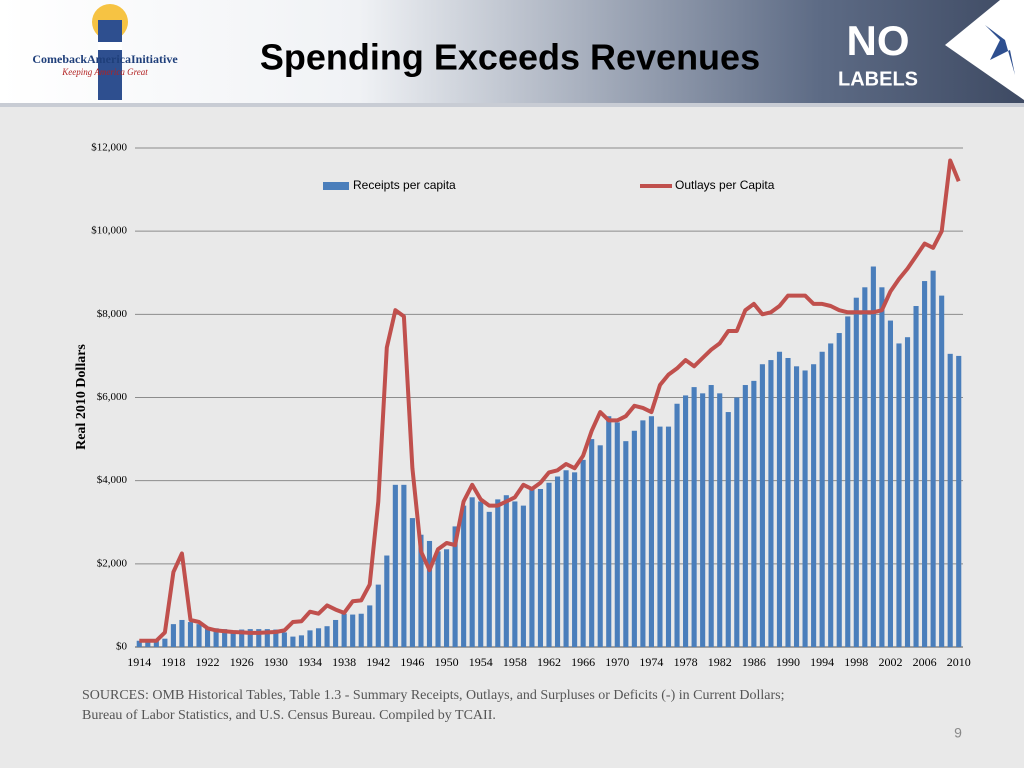 The height and width of the screenshot is (773, 1024). Describe the element at coordinates (549, 662) in the screenshot. I see `x-tick-label: 1962` at that location.